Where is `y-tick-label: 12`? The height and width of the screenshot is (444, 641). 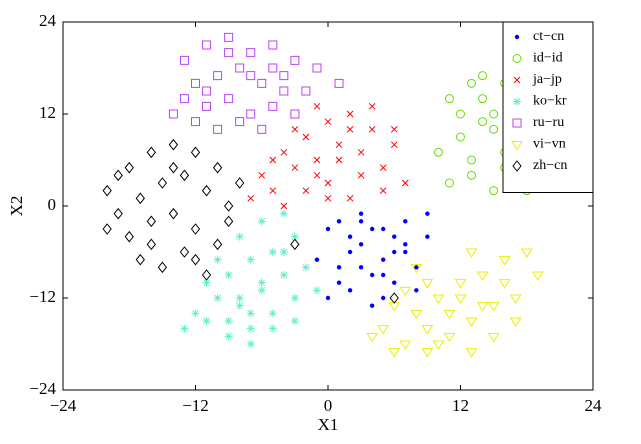 y-tick-label: 12 is located at coordinates (47, 112).